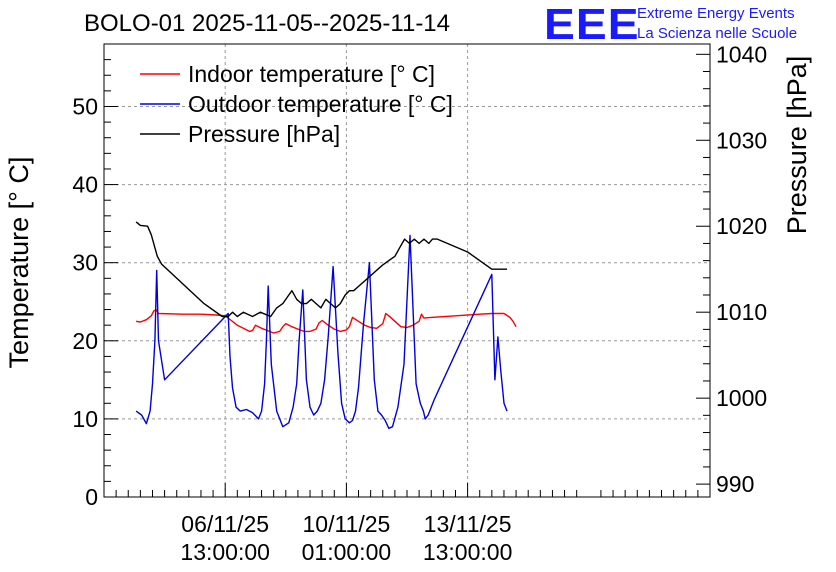 The image size is (836, 572). I want to click on y2-tick-label: 1000, so click(741, 398).